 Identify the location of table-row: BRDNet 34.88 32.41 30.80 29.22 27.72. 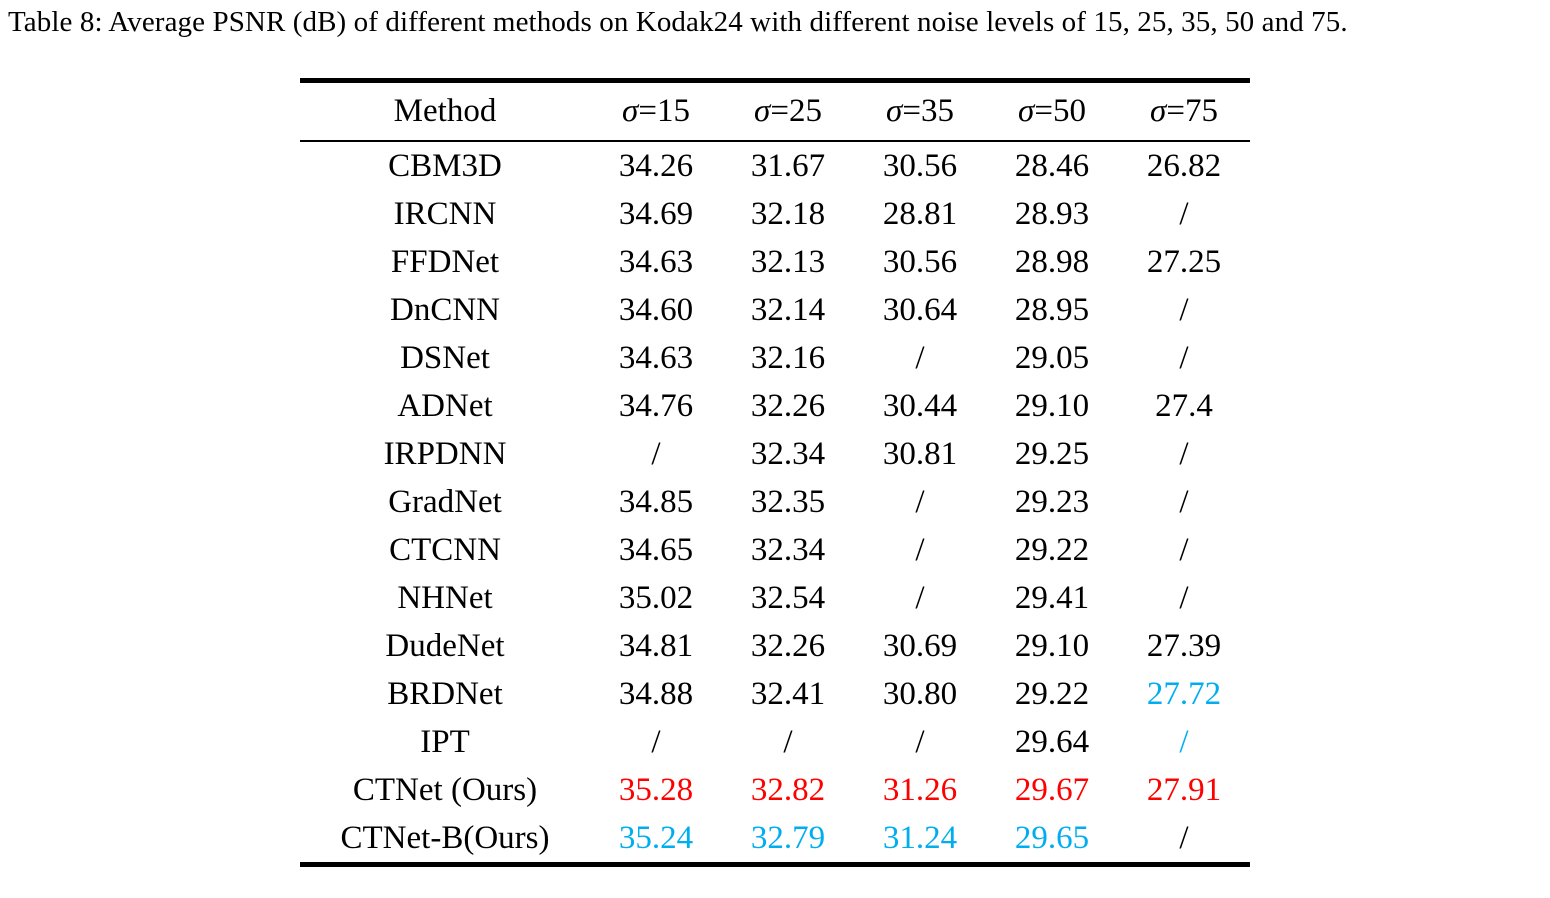
(775, 694).